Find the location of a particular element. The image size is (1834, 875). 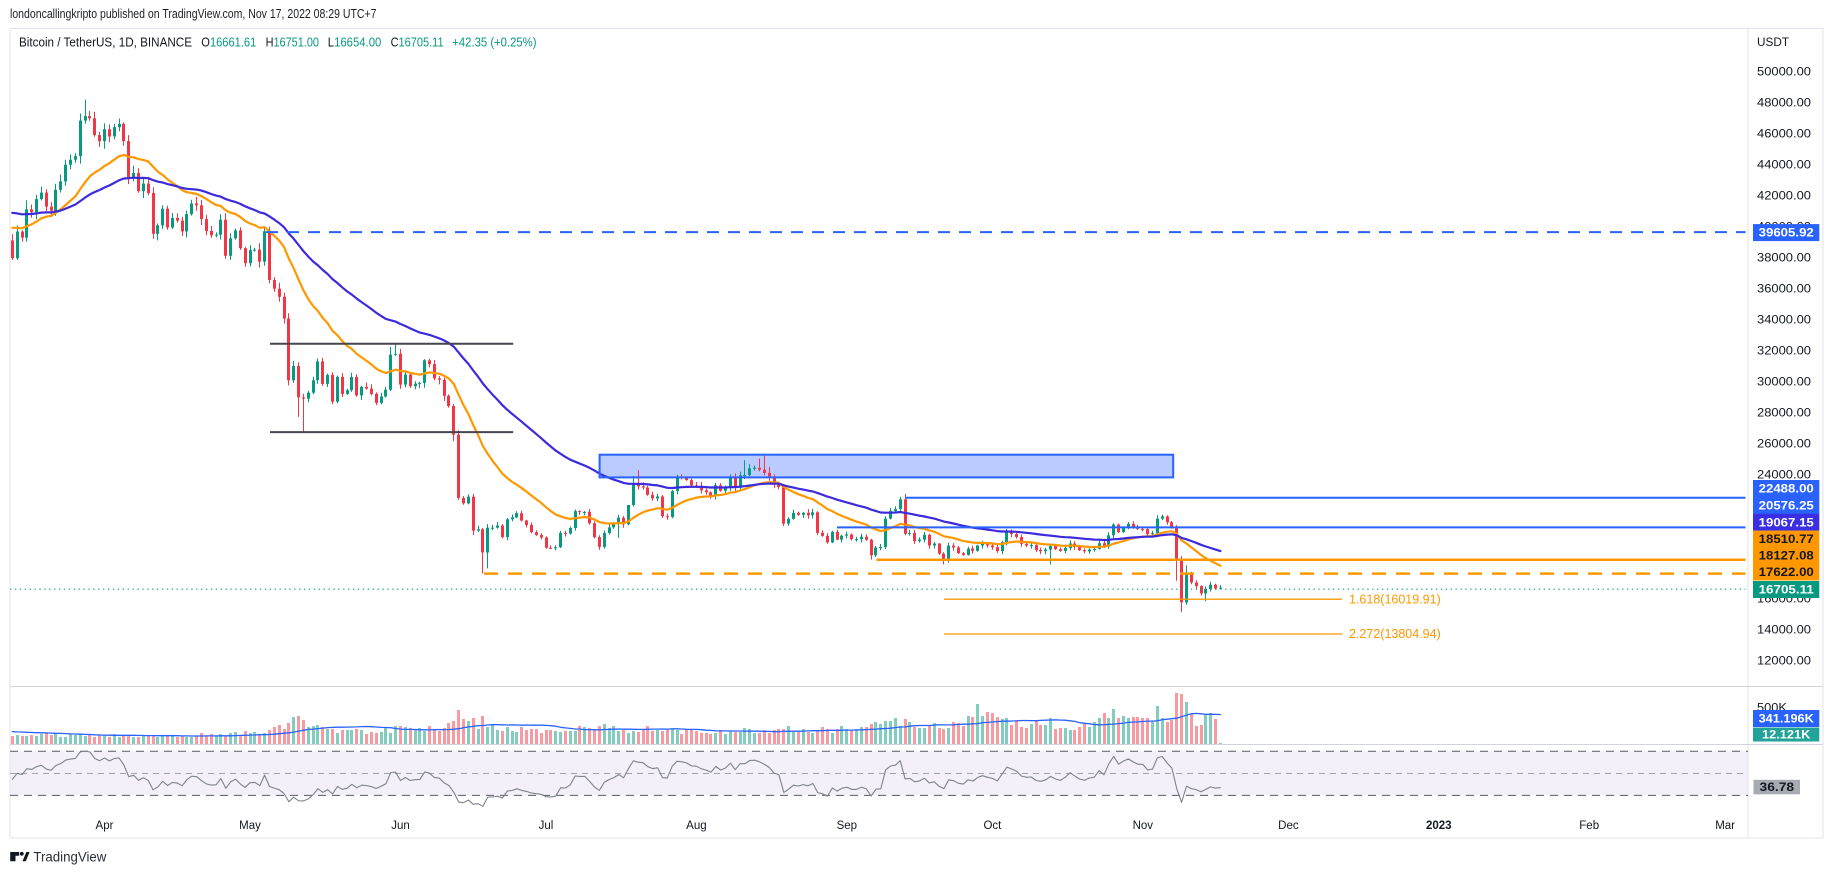

svg-text: 20576.25 is located at coordinates (1787, 507).